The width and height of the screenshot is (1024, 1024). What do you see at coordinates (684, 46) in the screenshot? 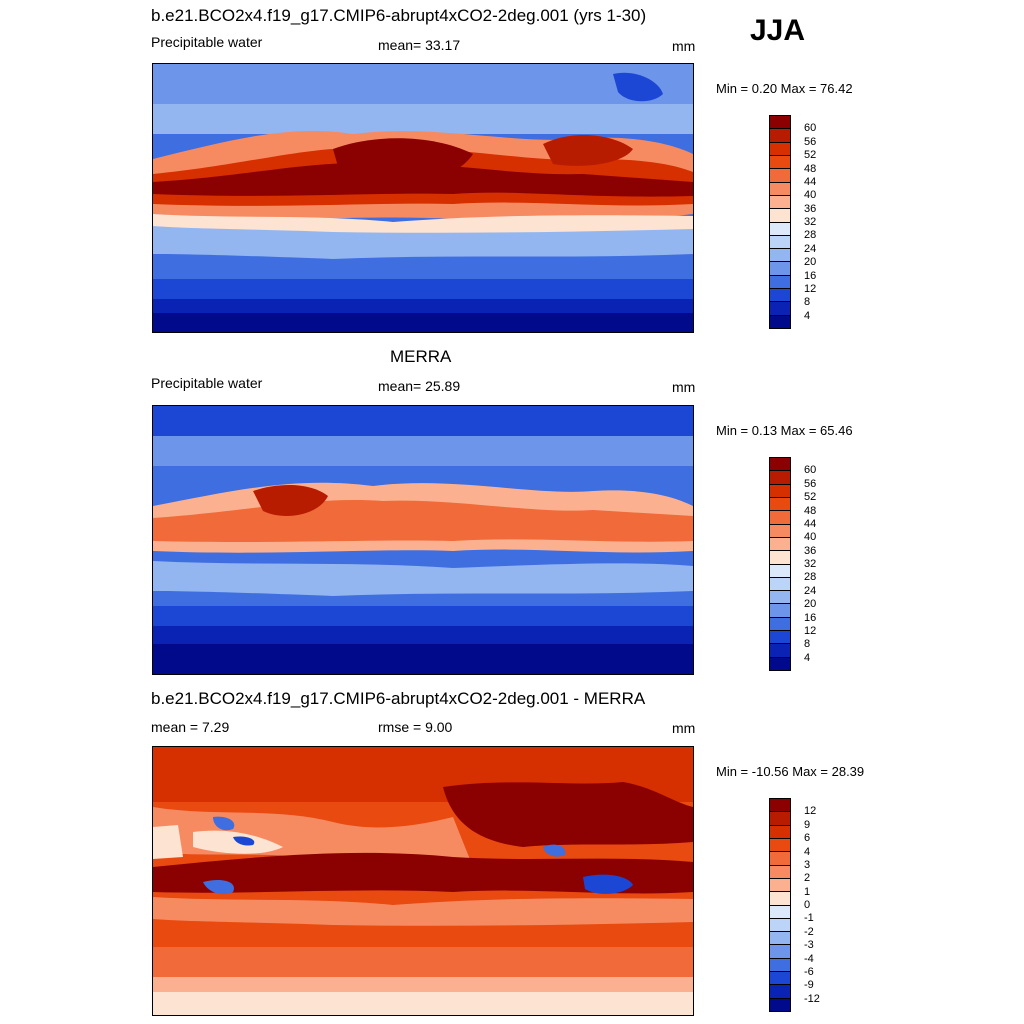
I see `panel-model-units: mm` at bounding box center [684, 46].